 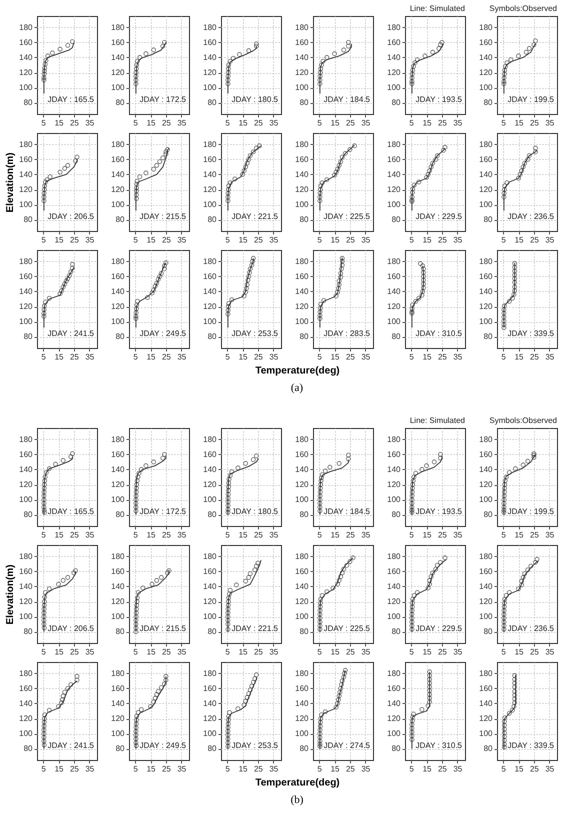 I want to click on x-axis-title: Temperature(deg), so click(x=297, y=783).